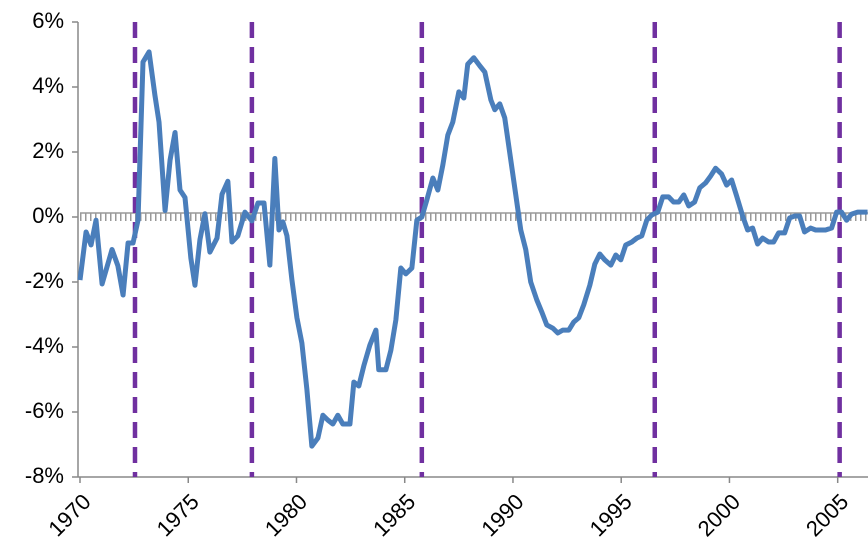  Describe the element at coordinates (44, 345) in the screenshot. I see `y-tick-label: -4%` at that location.